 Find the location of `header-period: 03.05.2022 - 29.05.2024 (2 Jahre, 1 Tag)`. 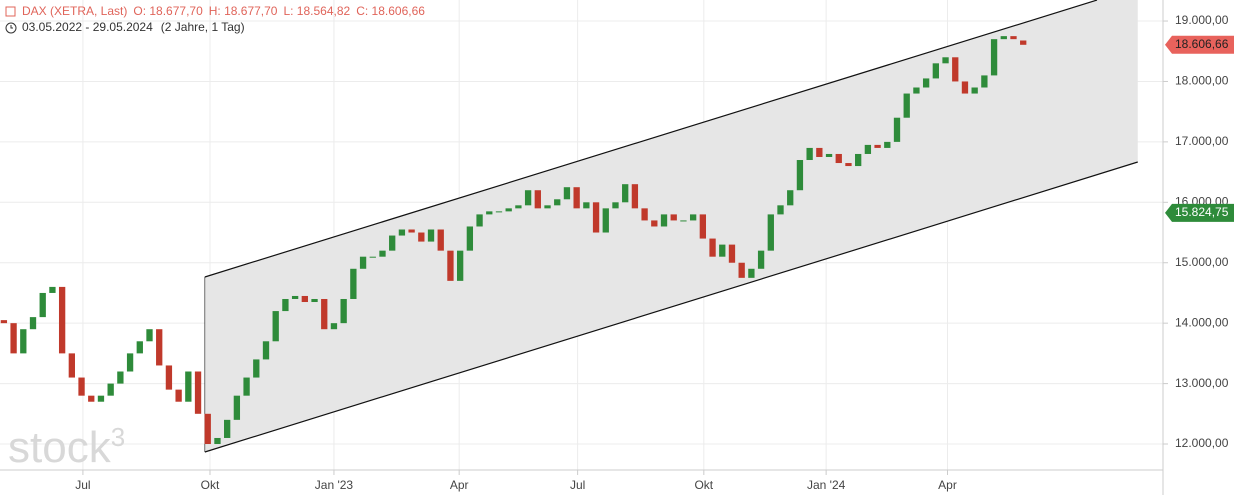

header-period: 03.05.2022 - 29.05.2024 (2 Jahre, 1 Tag) is located at coordinates (133, 27).